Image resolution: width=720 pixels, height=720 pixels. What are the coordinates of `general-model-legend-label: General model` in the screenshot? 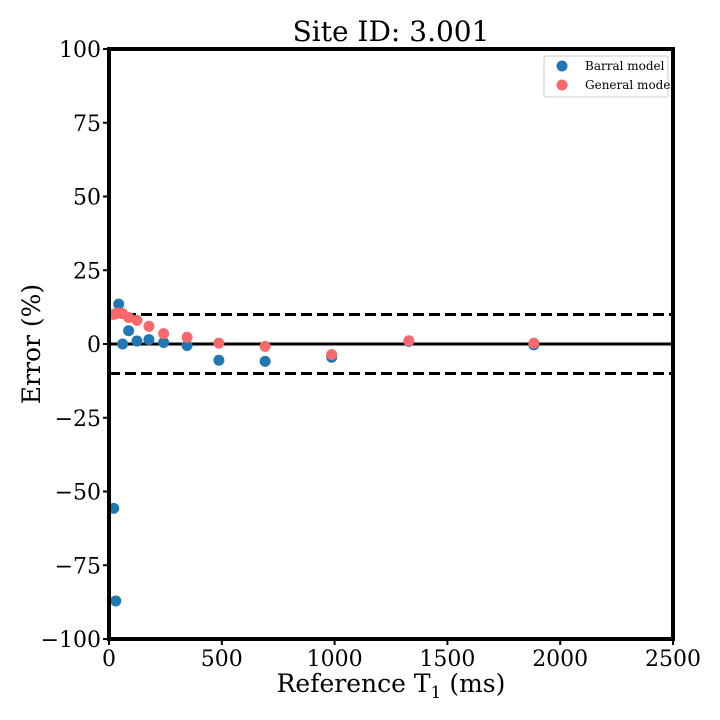 It's located at (629, 85).